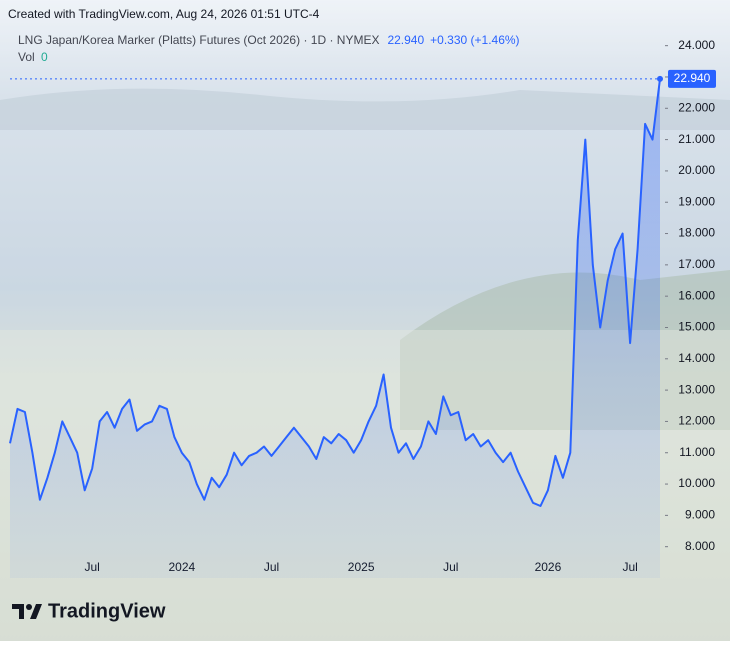 The width and height of the screenshot is (730, 646). Describe the element at coordinates (107, 611) in the screenshot. I see `logo-text: TradingView` at that location.